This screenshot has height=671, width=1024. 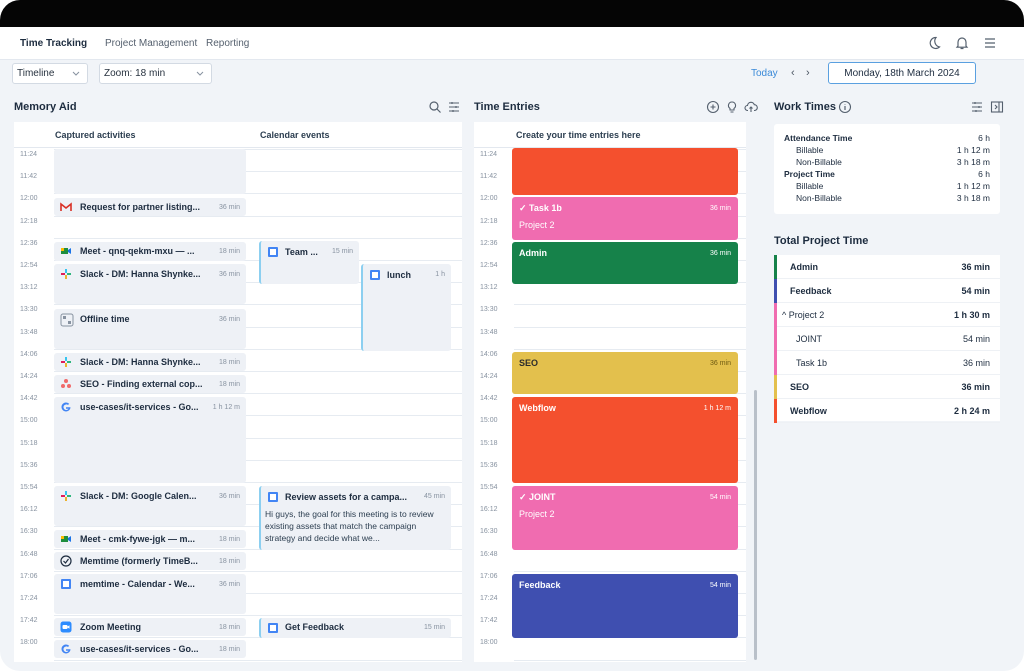 What do you see at coordinates (150, 440) in the screenshot?
I see `activity-item: use-cases/it-services - Go... 1 h 12 m` at bounding box center [150, 440].